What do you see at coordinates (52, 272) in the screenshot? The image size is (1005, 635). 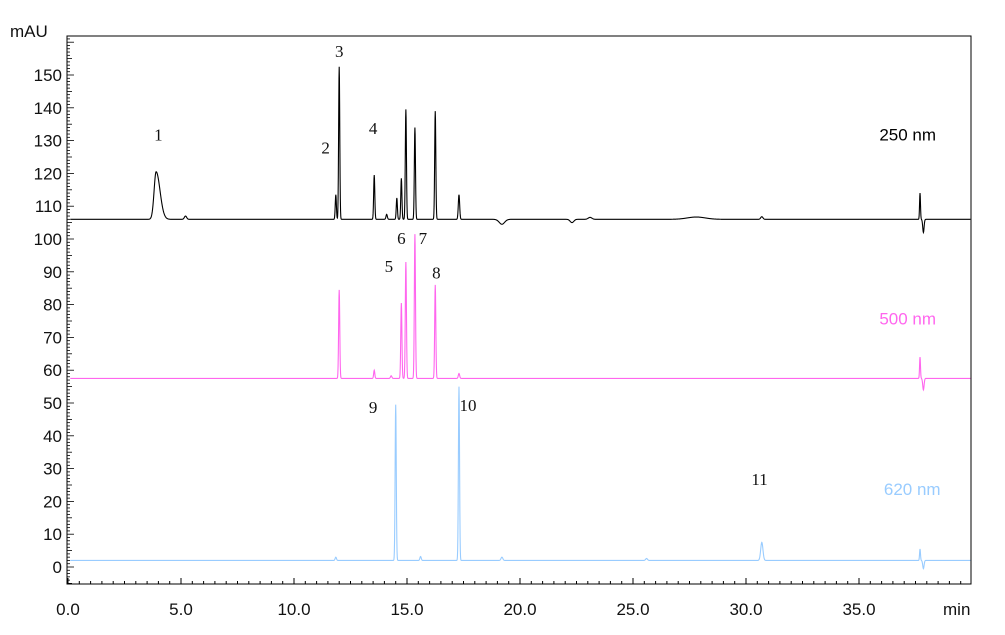 I see `y-tick-label: 90` at bounding box center [52, 272].